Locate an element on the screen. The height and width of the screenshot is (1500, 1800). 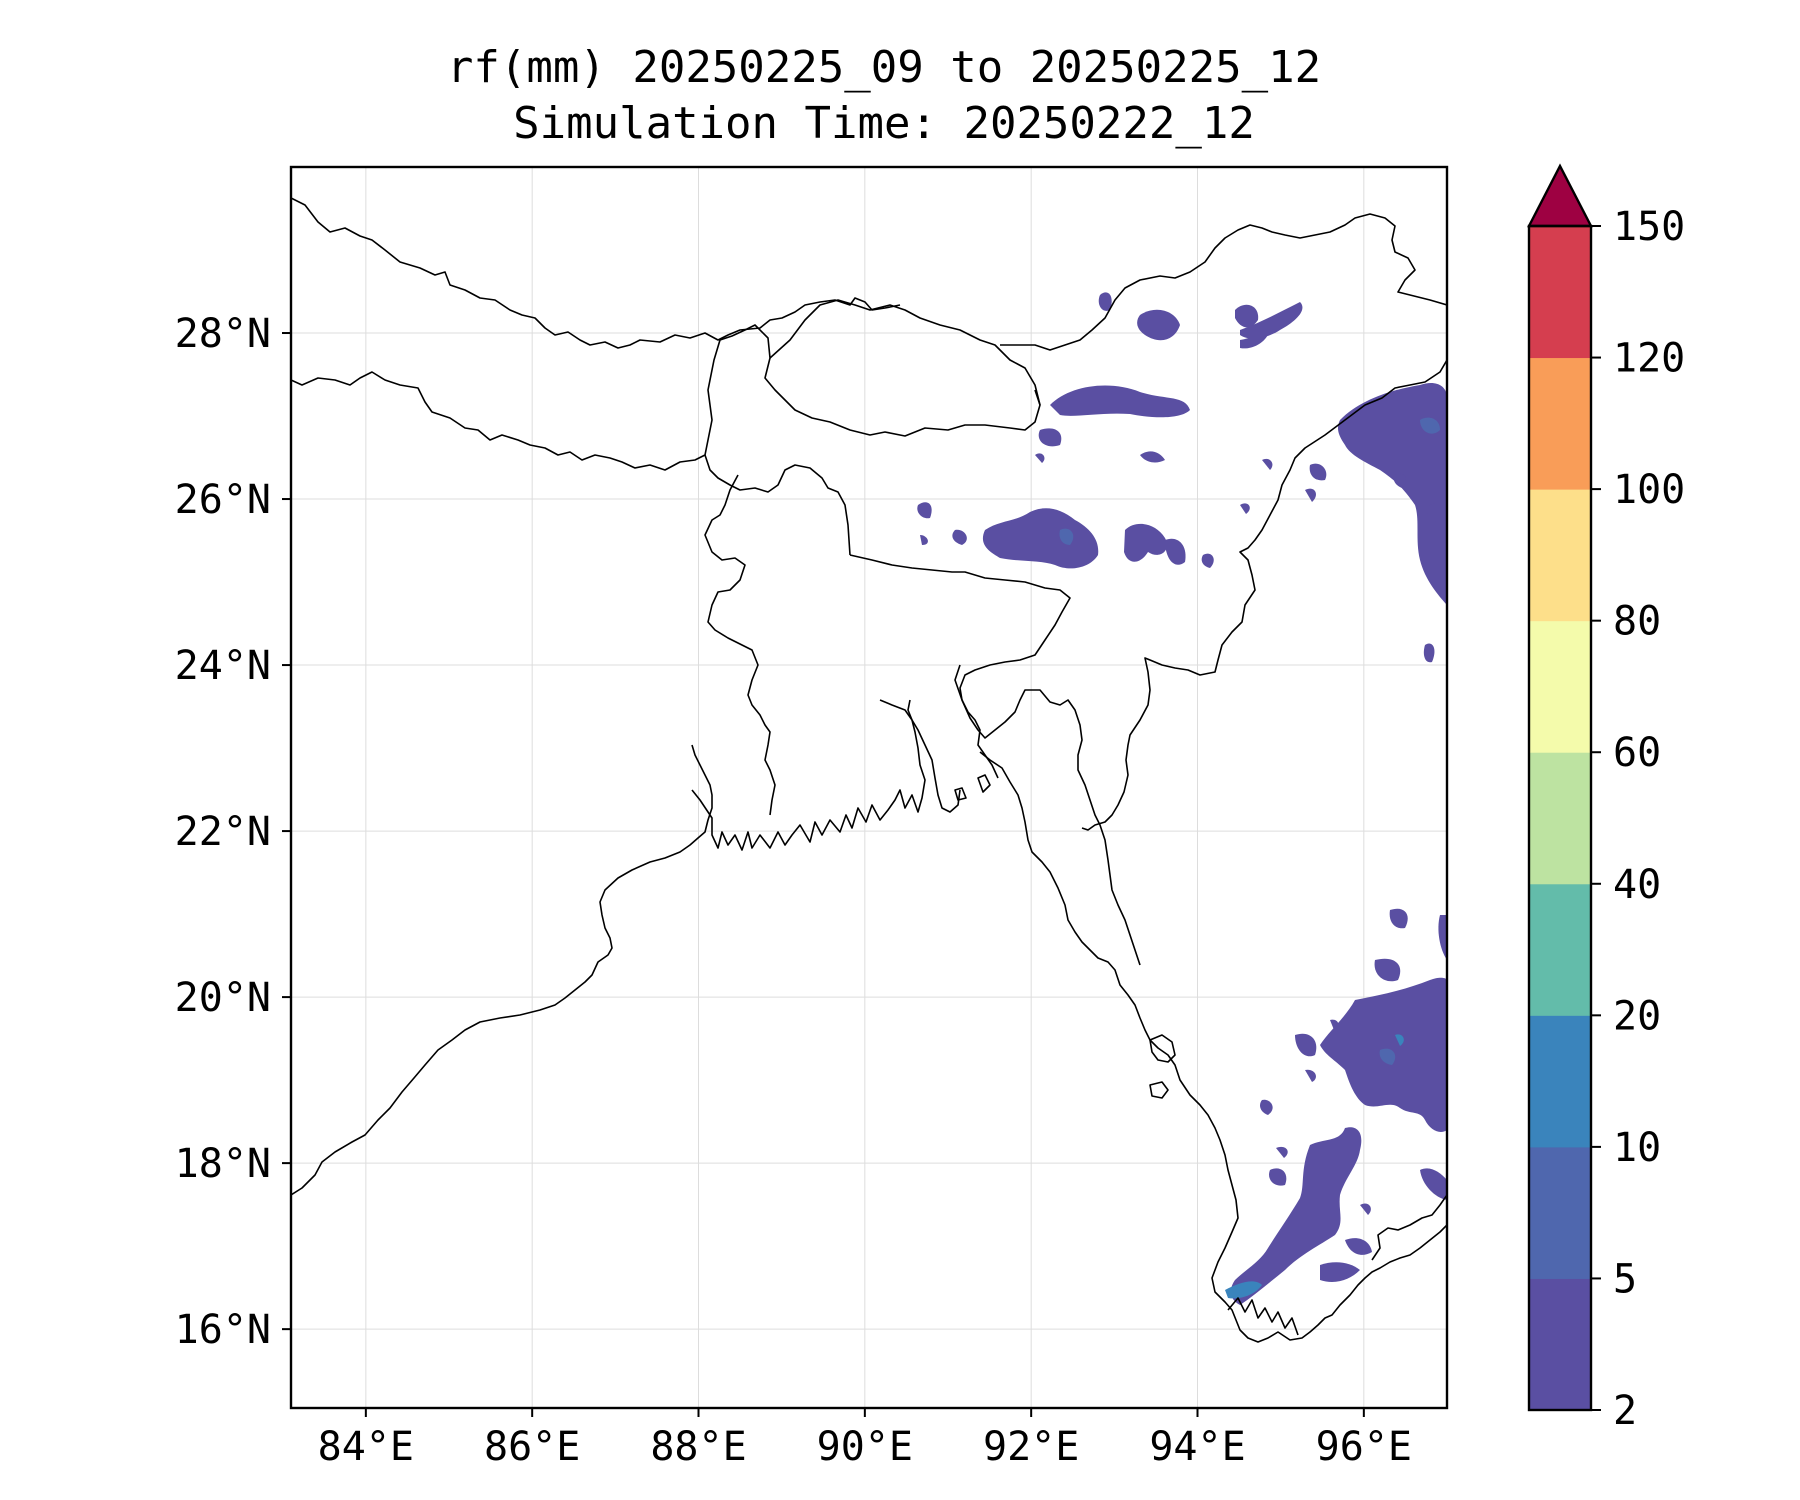
lat-tick-label: 28°N is located at coordinates (223, 334).